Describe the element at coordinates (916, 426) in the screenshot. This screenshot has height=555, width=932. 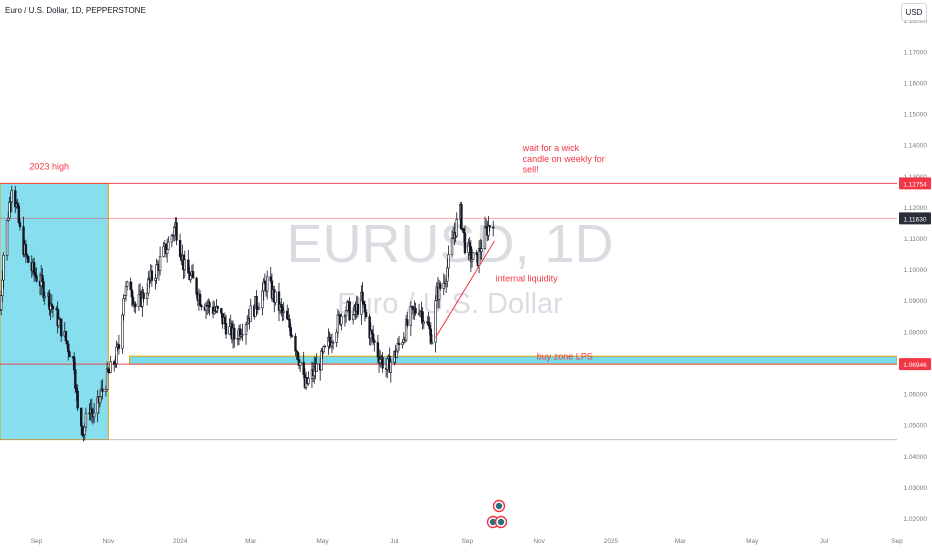
I see `y-tick-label: 1.05000` at that location.